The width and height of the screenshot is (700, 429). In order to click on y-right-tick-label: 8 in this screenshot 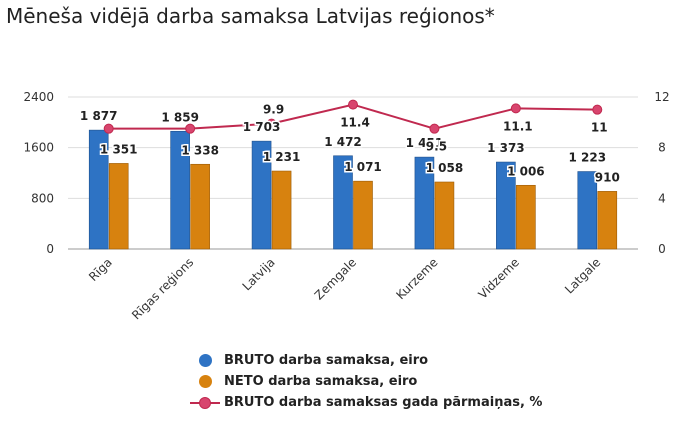, I will do `click(662, 148)`.